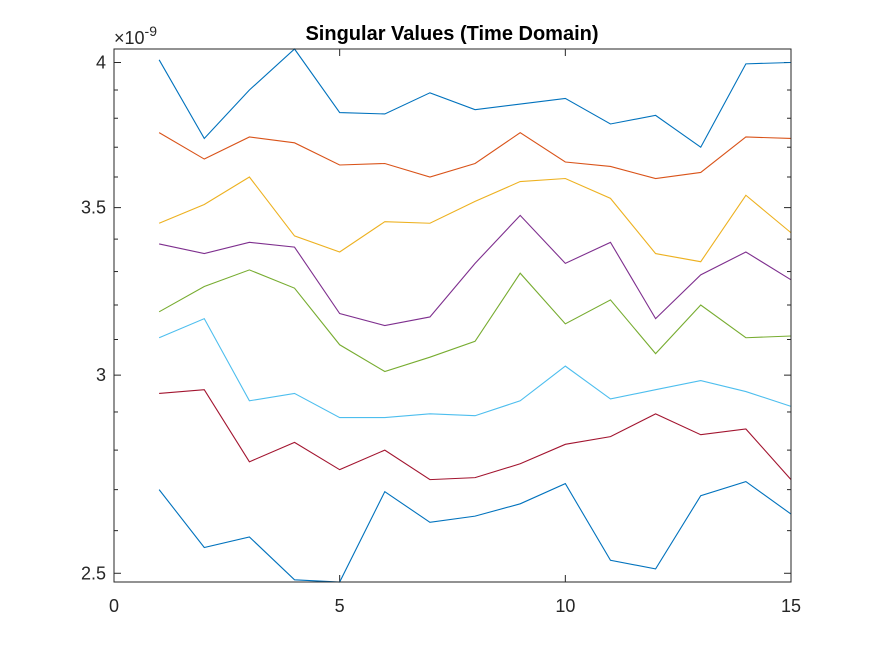 This screenshot has height=656, width=875. What do you see at coordinates (101, 63) in the screenshot?
I see `y-tick-label: 4` at bounding box center [101, 63].